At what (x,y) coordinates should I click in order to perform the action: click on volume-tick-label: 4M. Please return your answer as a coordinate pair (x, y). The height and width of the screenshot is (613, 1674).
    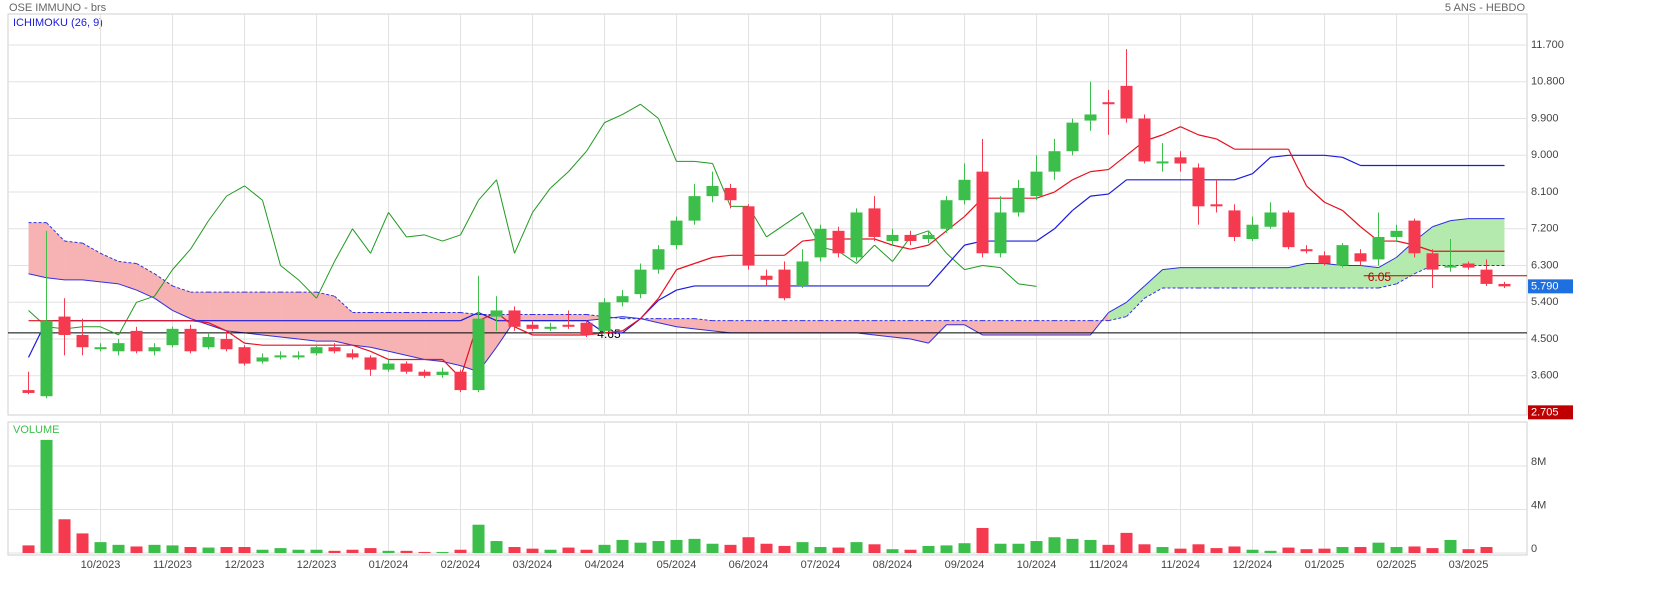
    Looking at the image, I should click on (1538, 505).